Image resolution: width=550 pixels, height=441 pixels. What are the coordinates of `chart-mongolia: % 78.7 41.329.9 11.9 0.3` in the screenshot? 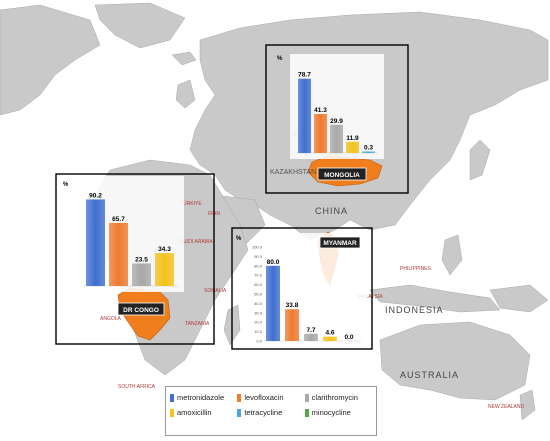 It's located at (330, 106).